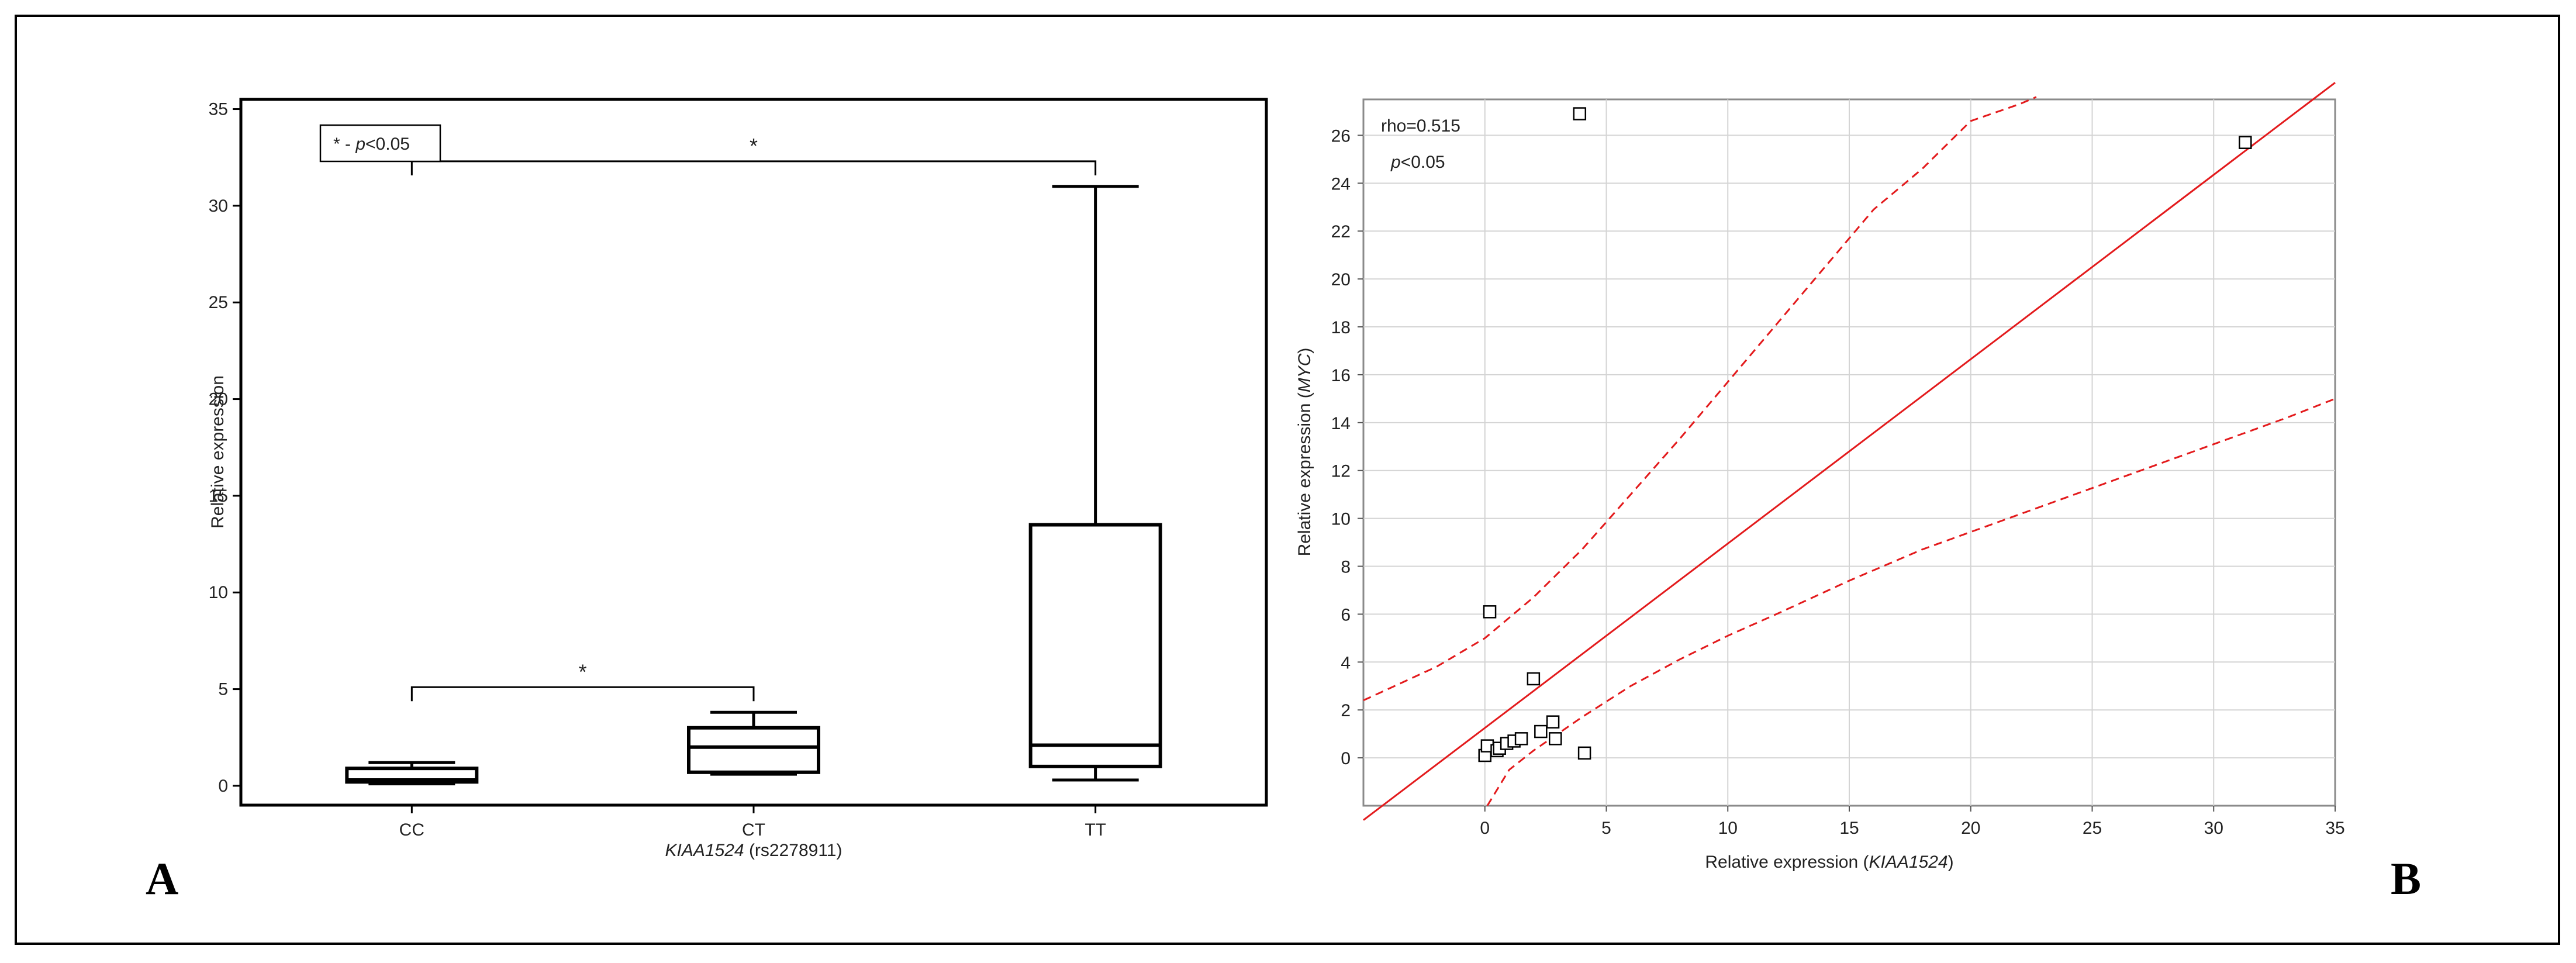 The width and height of the screenshot is (2576, 963). Describe the element at coordinates (1341, 472) in the screenshot. I see `y-tick-label: 12` at that location.